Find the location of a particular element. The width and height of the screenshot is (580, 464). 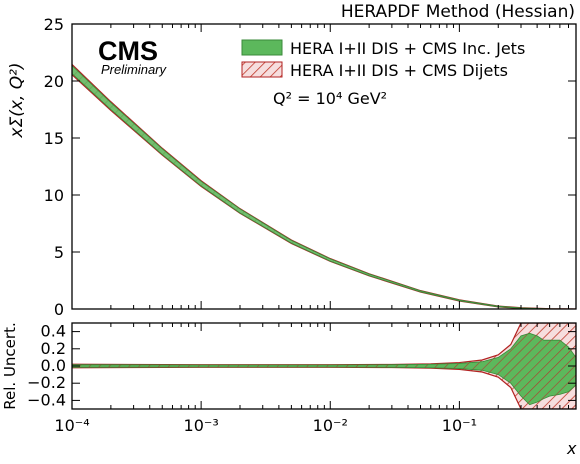

cms-logo: CMS is located at coordinates (128, 51).